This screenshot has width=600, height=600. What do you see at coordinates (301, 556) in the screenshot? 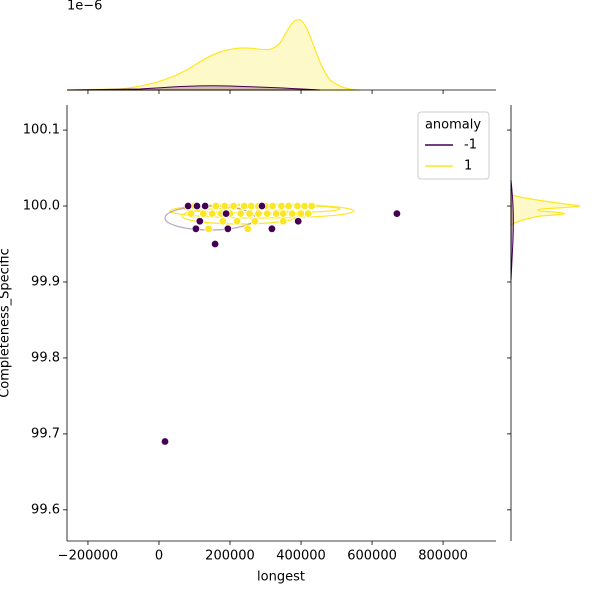
I see `x-tick-label: 400000` at bounding box center [301, 556].